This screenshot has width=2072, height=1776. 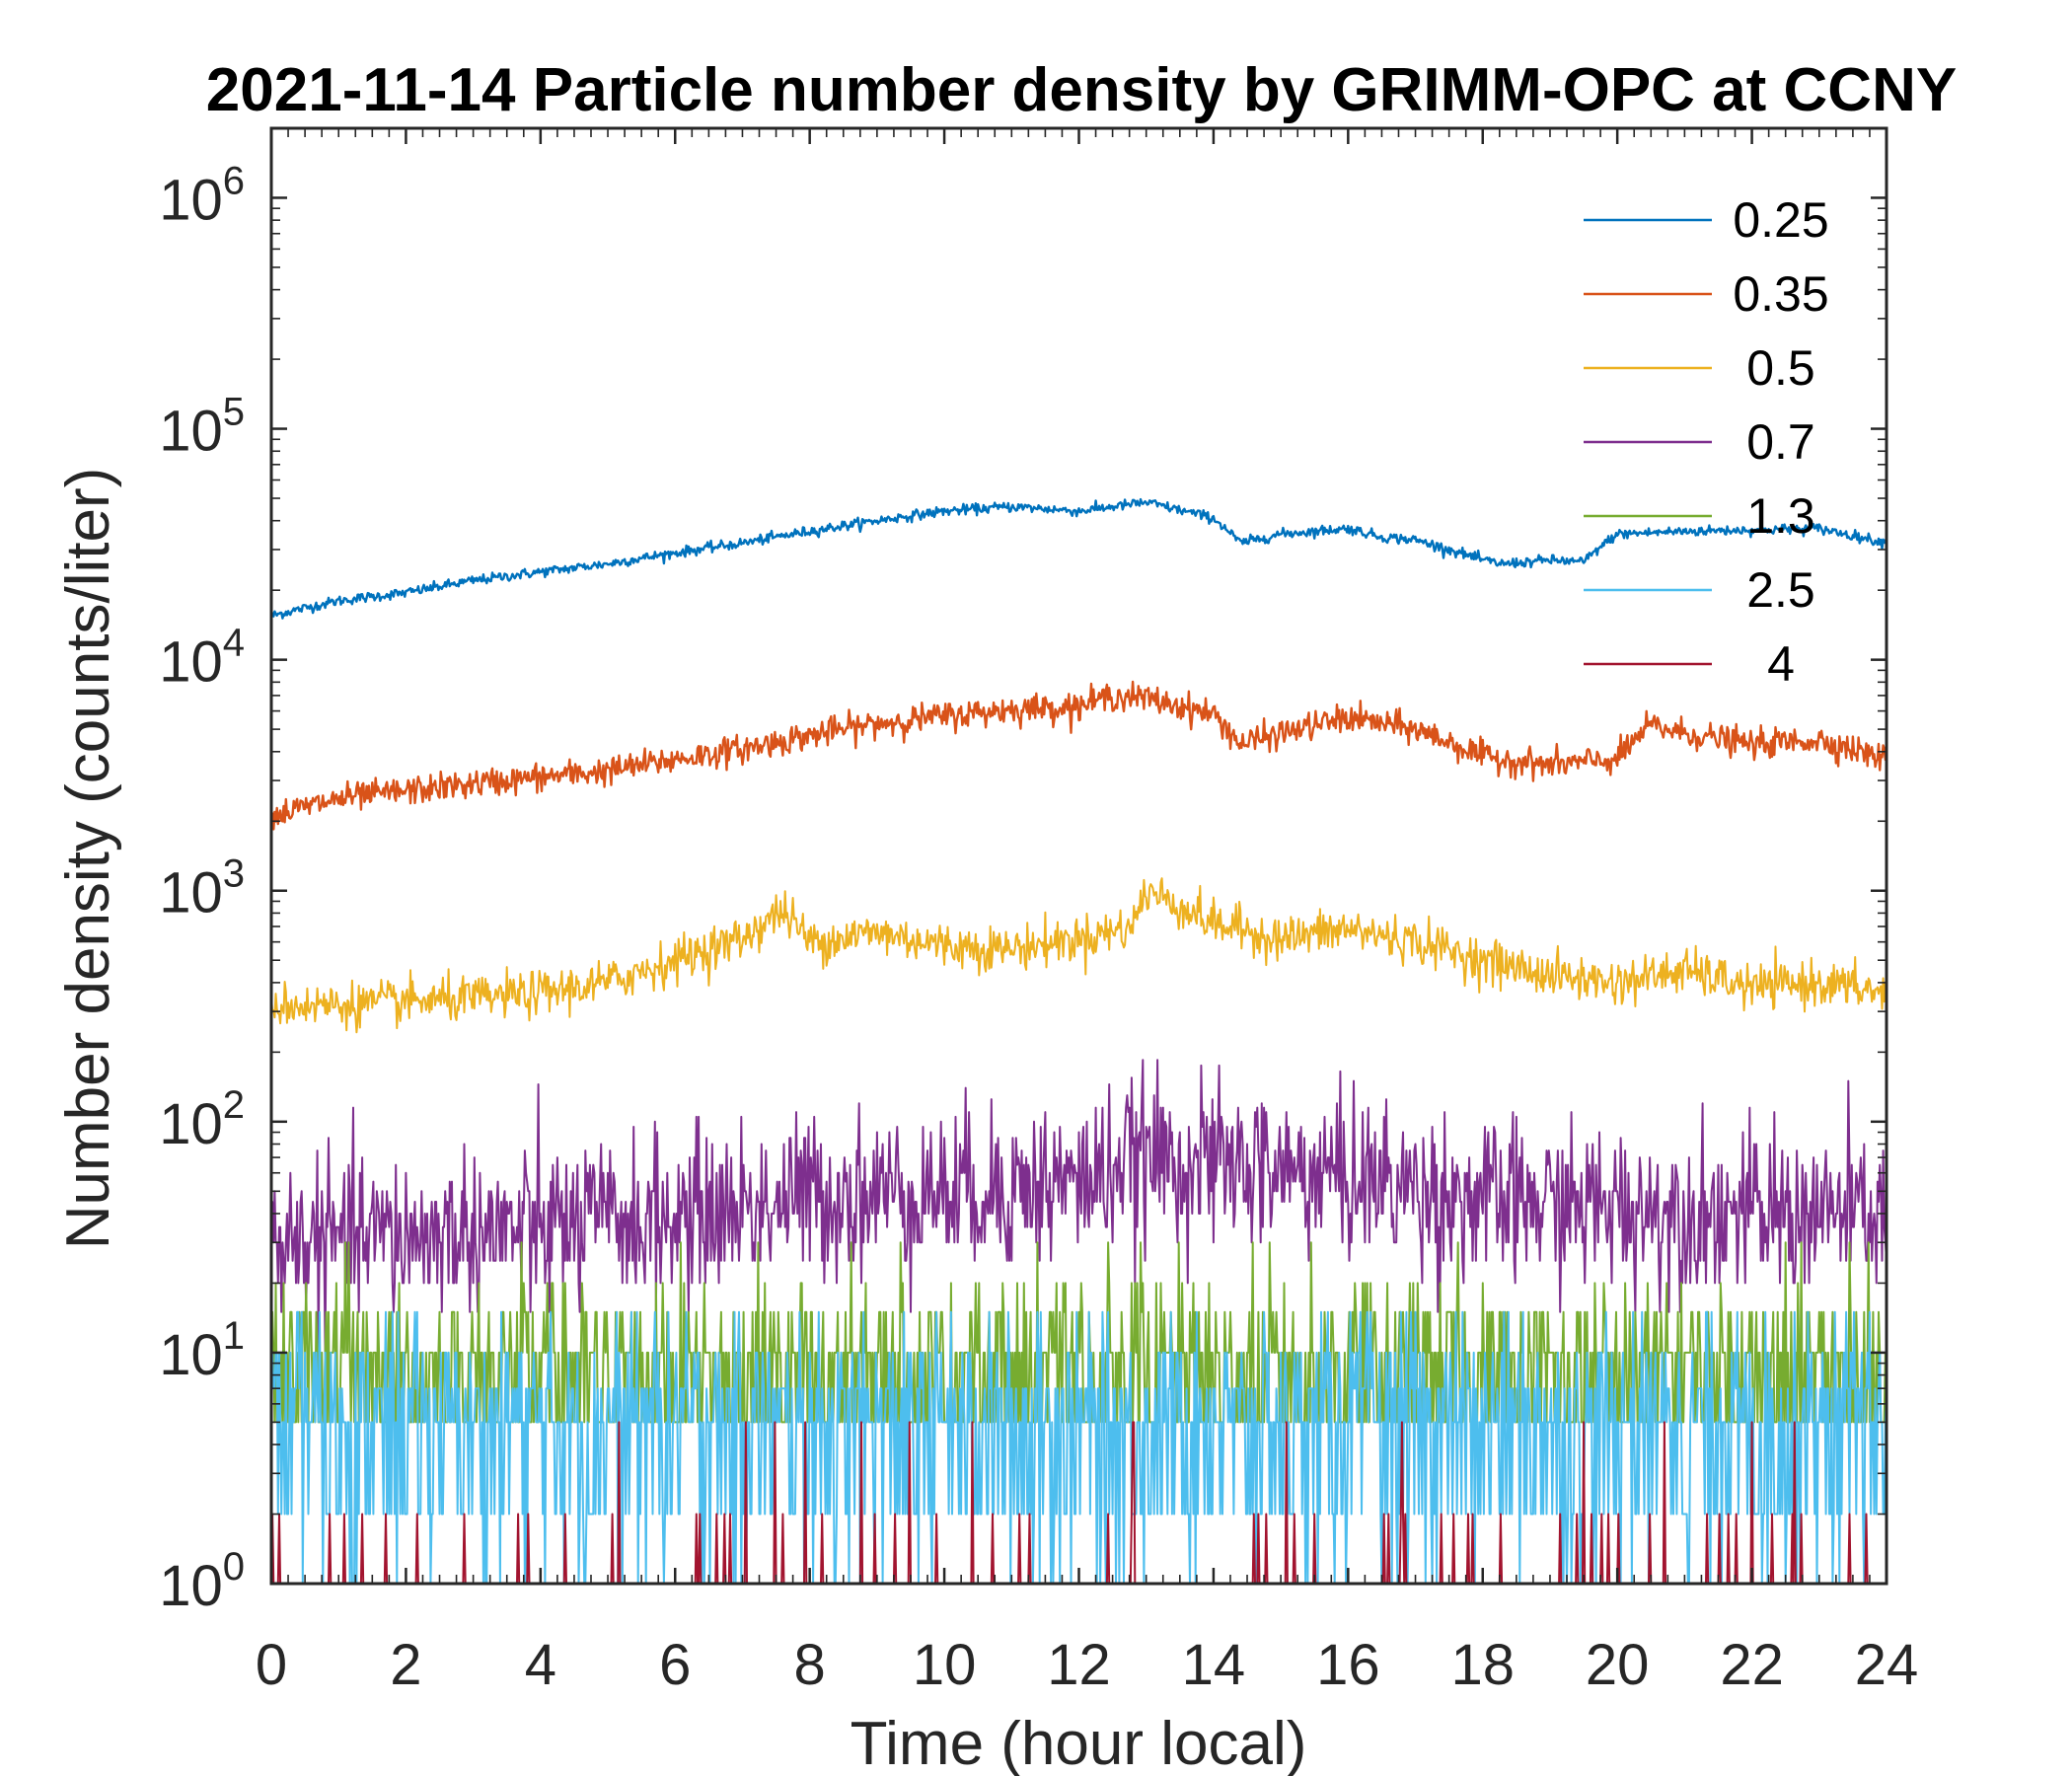 What do you see at coordinates (1483, 1665) in the screenshot?
I see `x-tick-label: 18` at bounding box center [1483, 1665].